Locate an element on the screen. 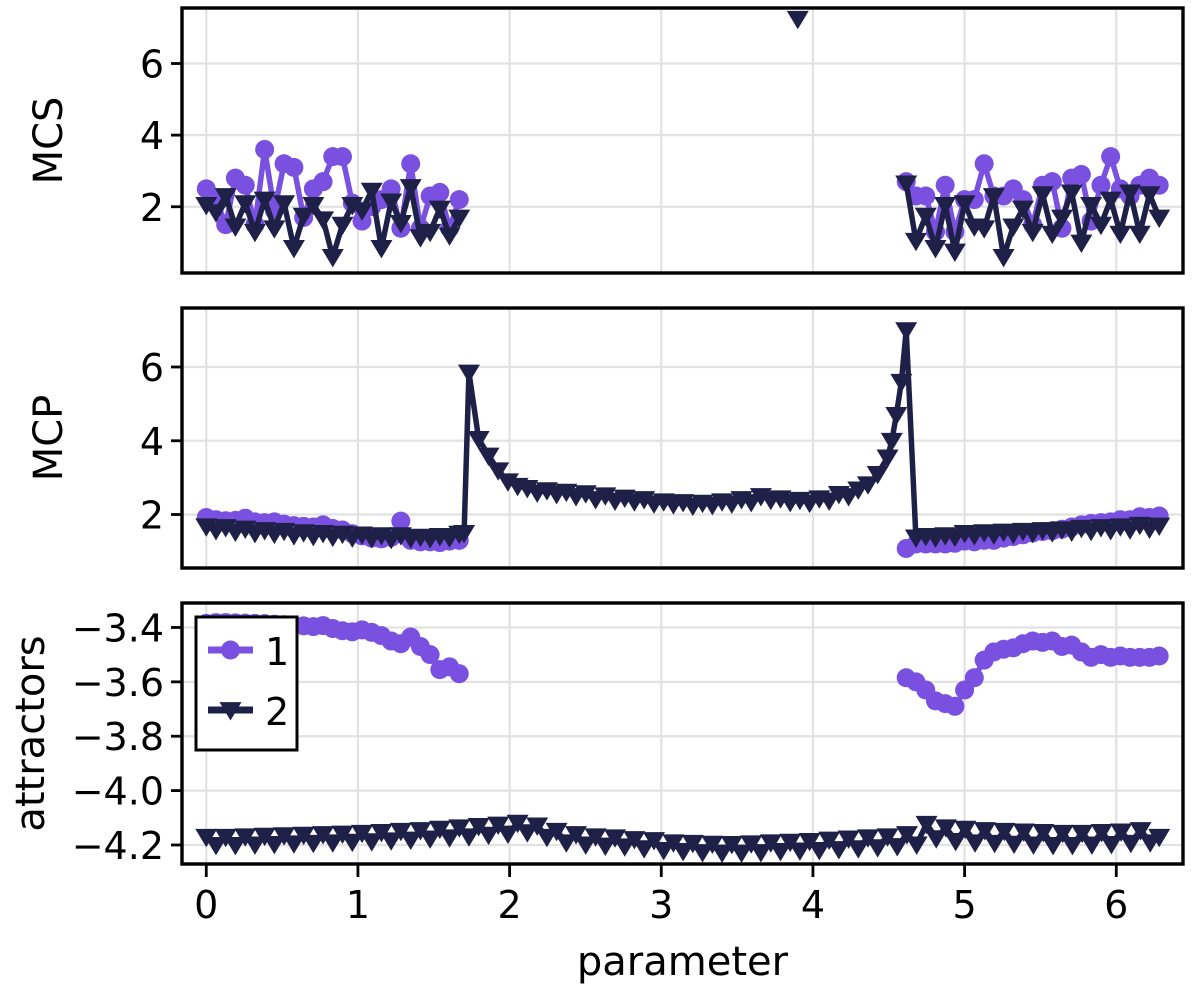 This screenshot has width=1200, height=1000. legend-circle-marker-icon is located at coordinates (230, 650).